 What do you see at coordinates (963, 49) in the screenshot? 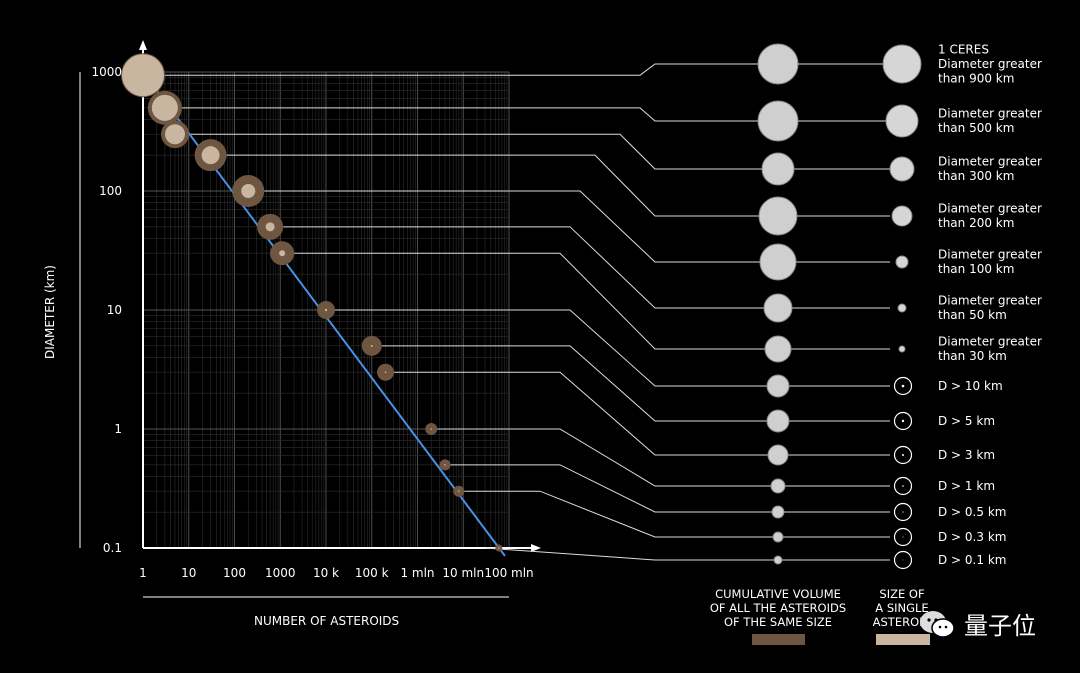
I see `size-label: 1 CERES` at bounding box center [963, 49].